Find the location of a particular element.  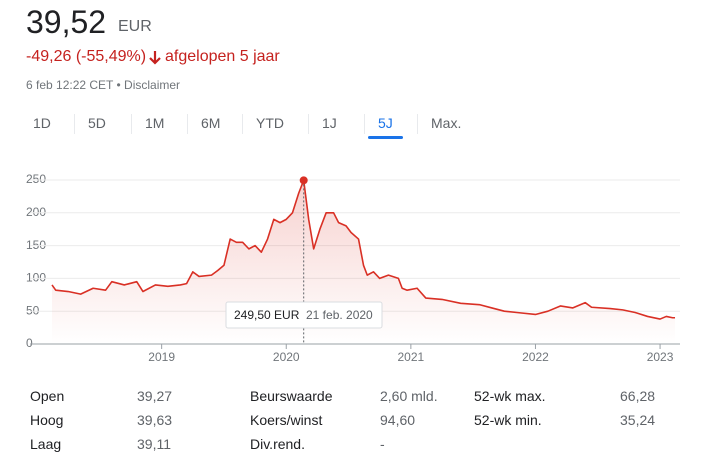

range-tab: YTD is located at coordinates (270, 123).